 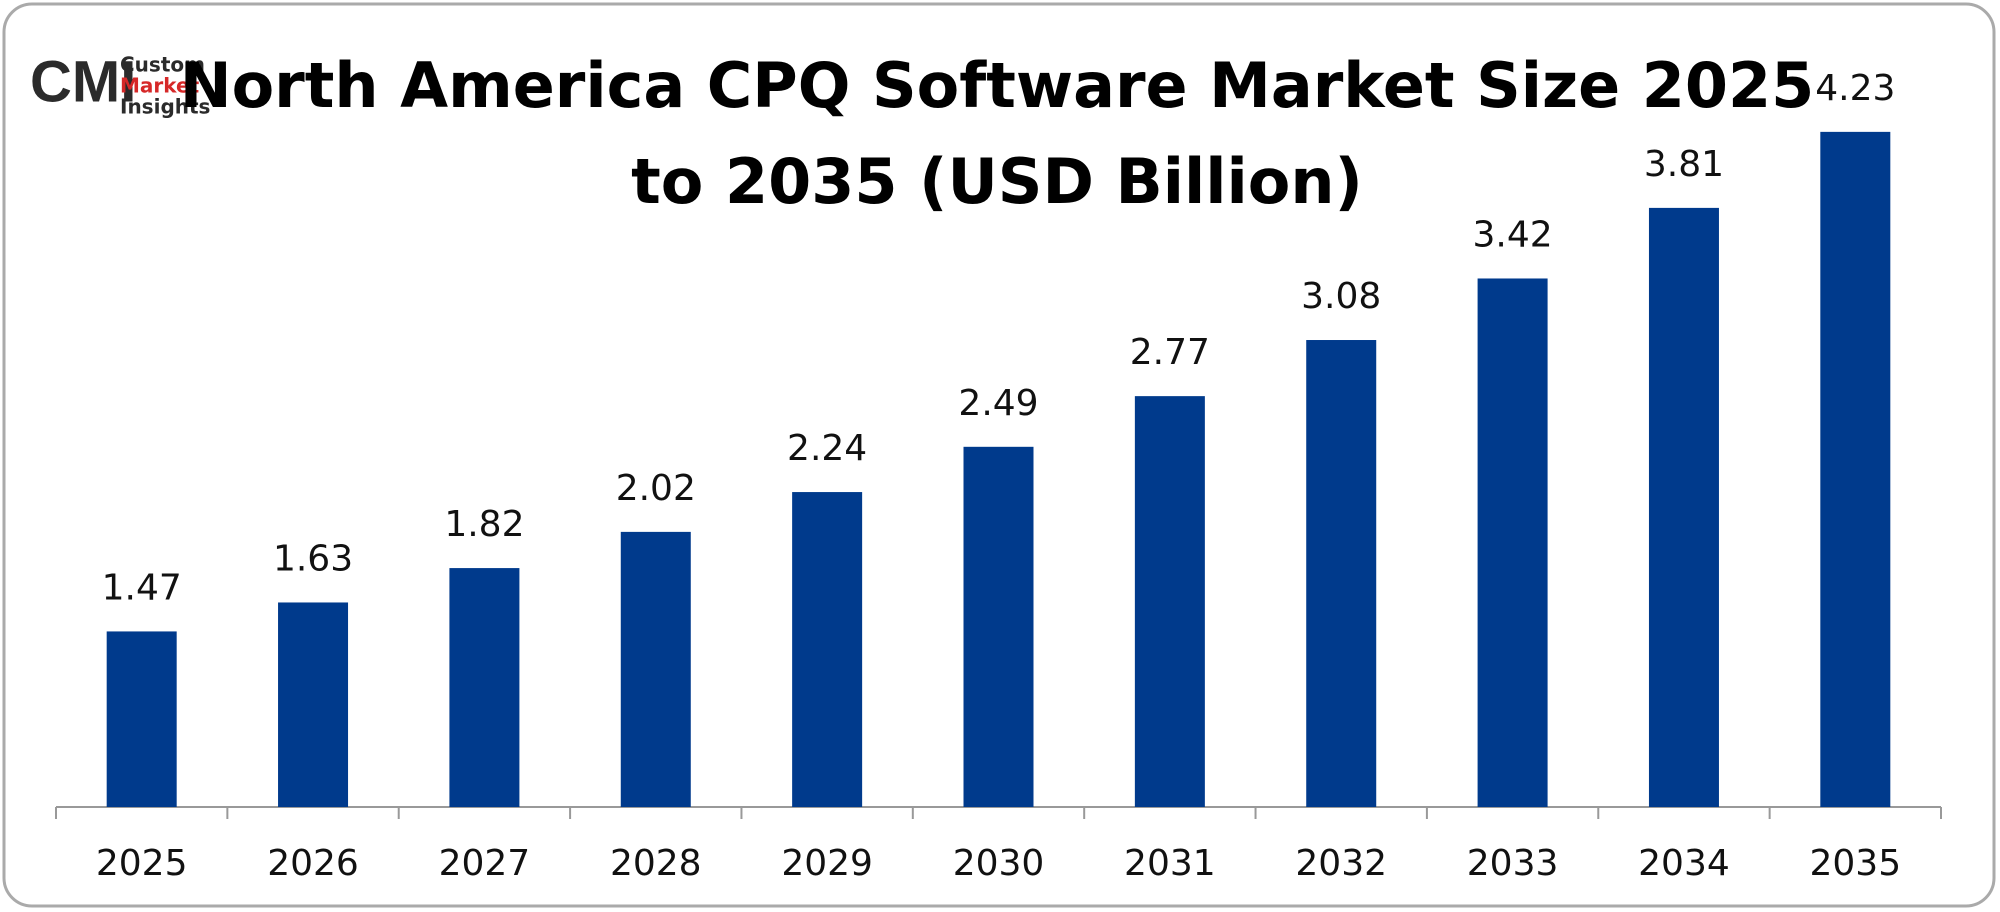 I want to click on data-label: 2.77, so click(x=1170, y=352).